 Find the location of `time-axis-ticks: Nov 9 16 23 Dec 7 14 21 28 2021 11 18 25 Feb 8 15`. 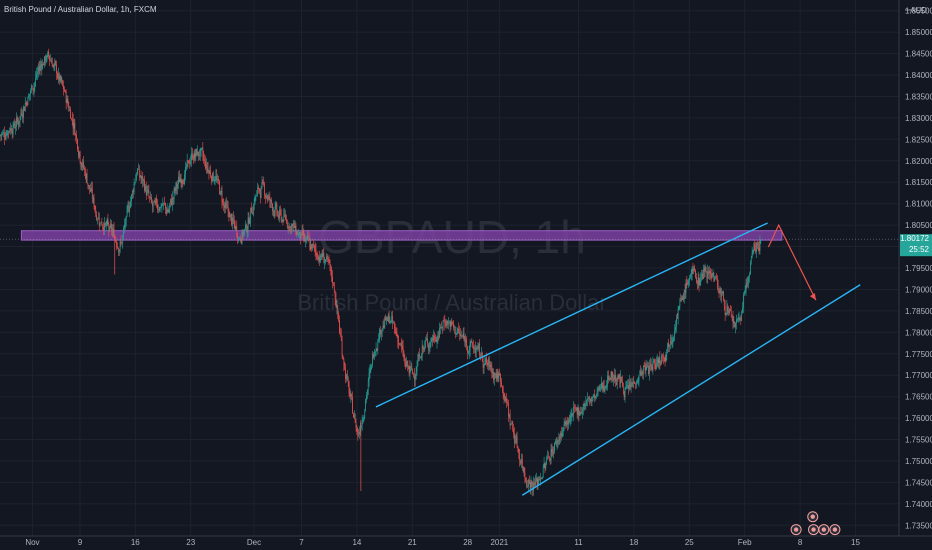

time-axis-ticks: Nov 9 16 23 Dec 7 14 21 28 2021 11 18 25 Feb 8 15 is located at coordinates (442, 542).